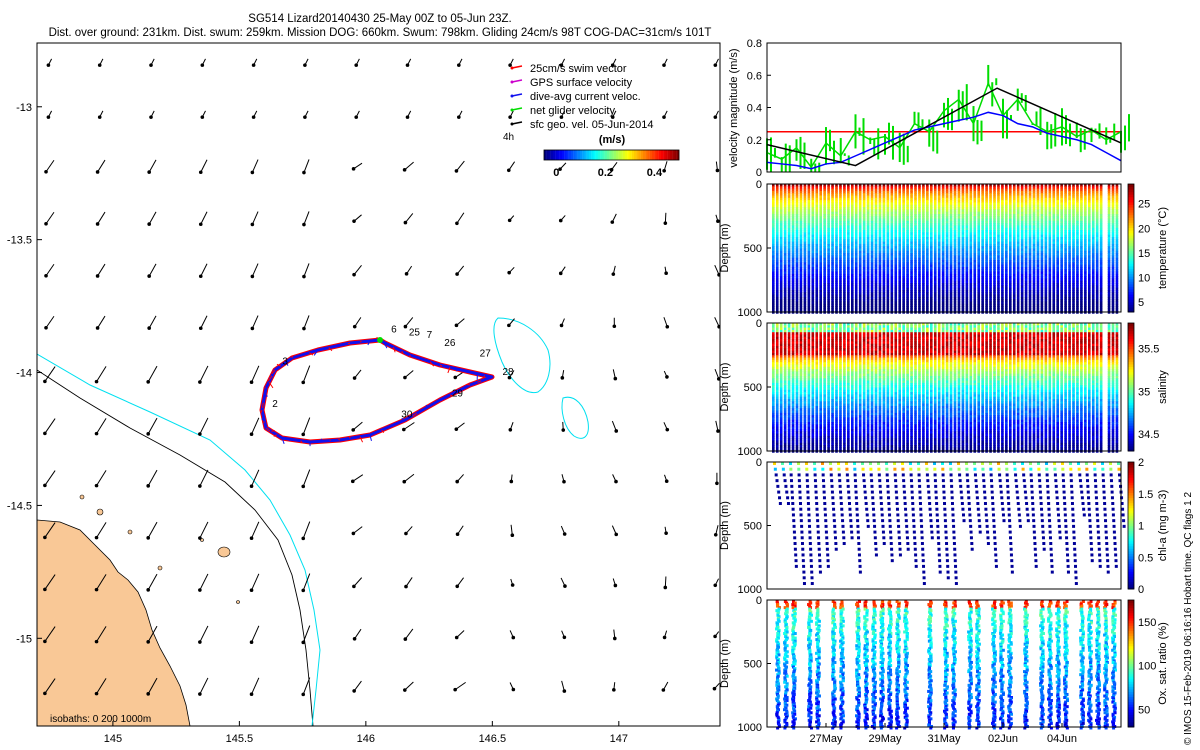  What do you see at coordinates (292, 357) in the screenshot?
I see `track-vector` at bounding box center [292, 357].